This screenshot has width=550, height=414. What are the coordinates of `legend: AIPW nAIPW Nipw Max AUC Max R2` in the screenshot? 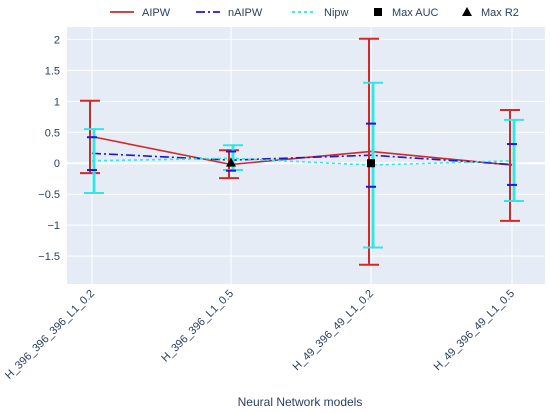 It's located at (314, 13).